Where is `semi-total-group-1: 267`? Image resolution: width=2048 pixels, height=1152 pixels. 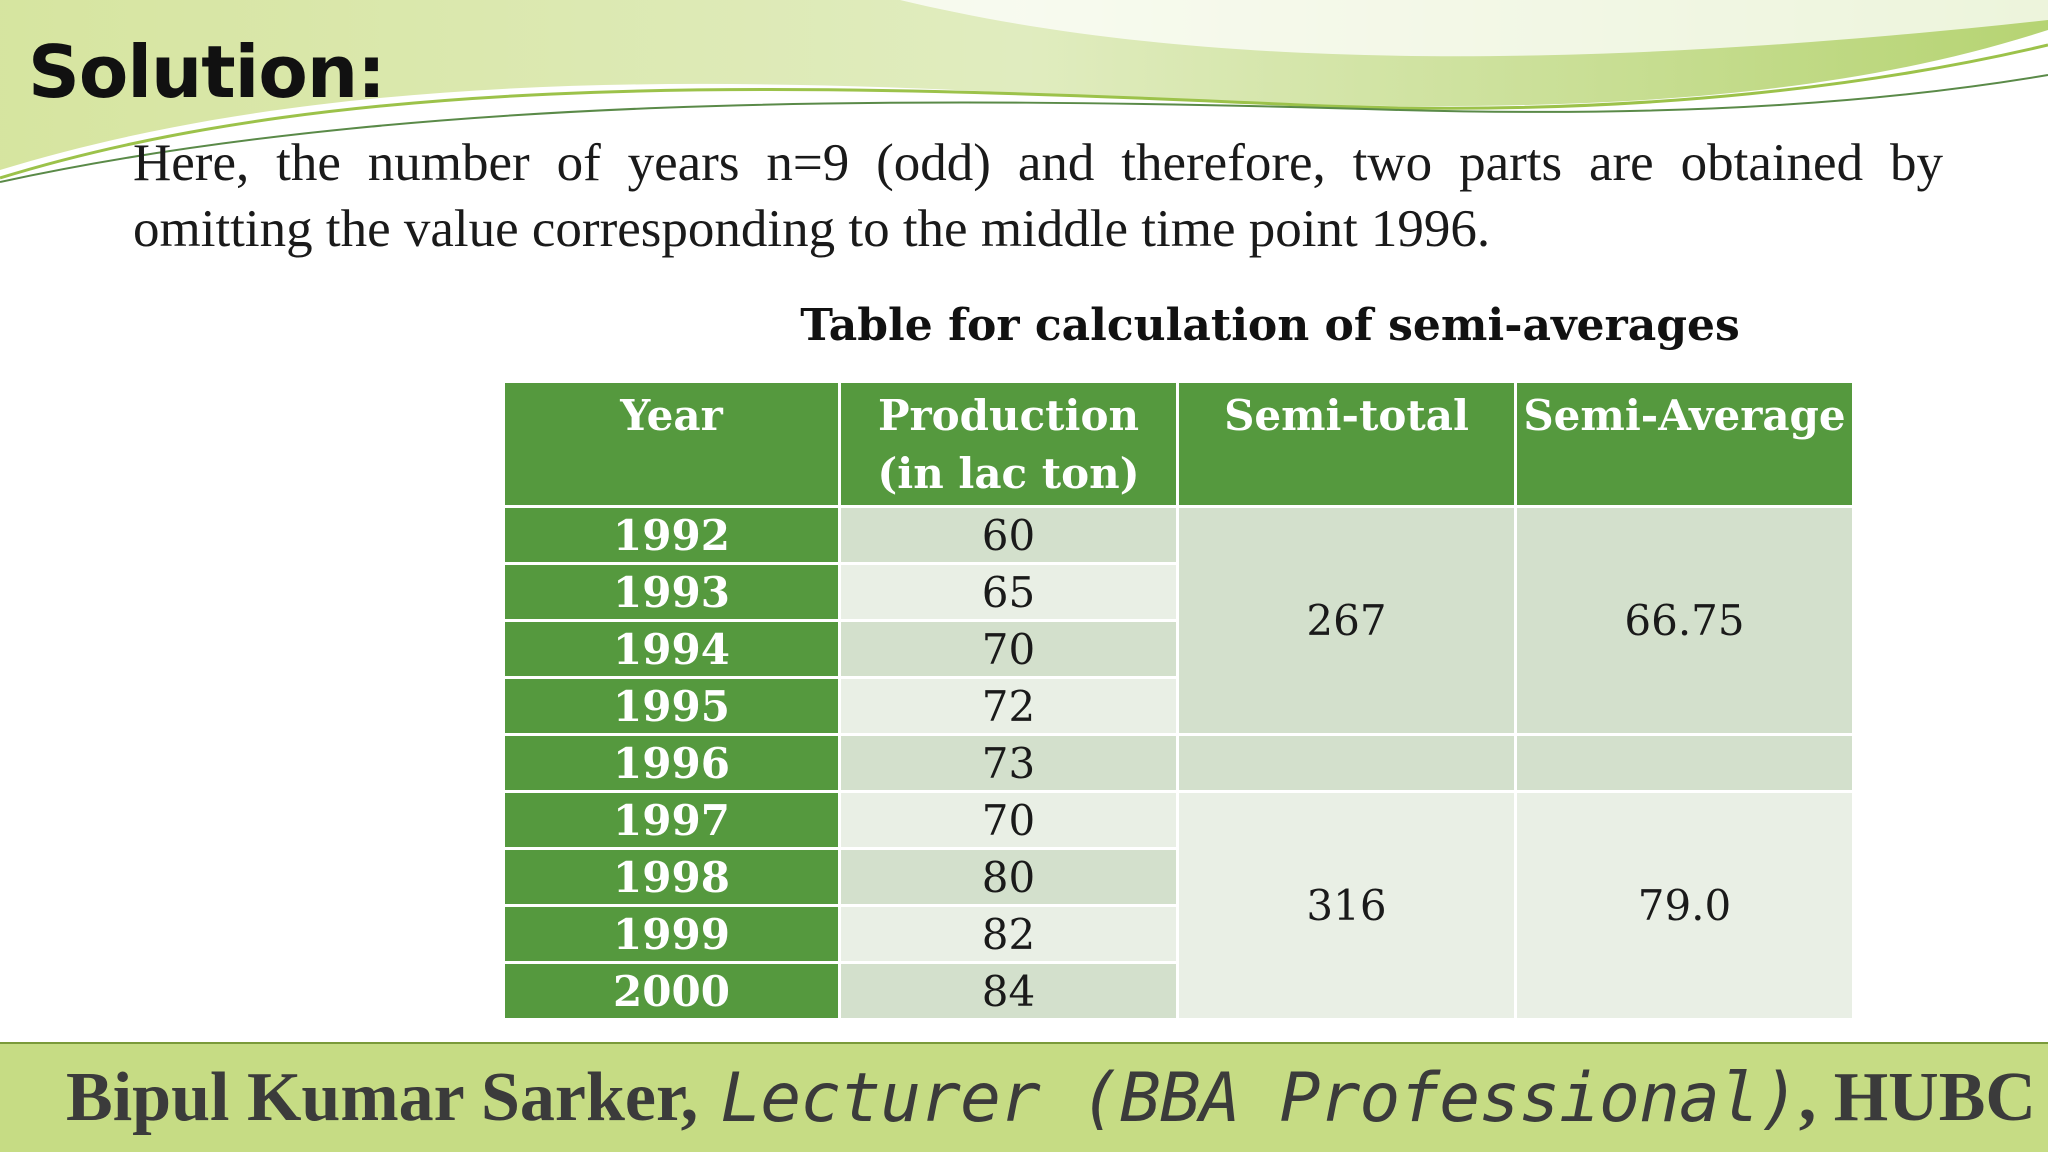 semi-total-group-1: 267 is located at coordinates (1346, 620).